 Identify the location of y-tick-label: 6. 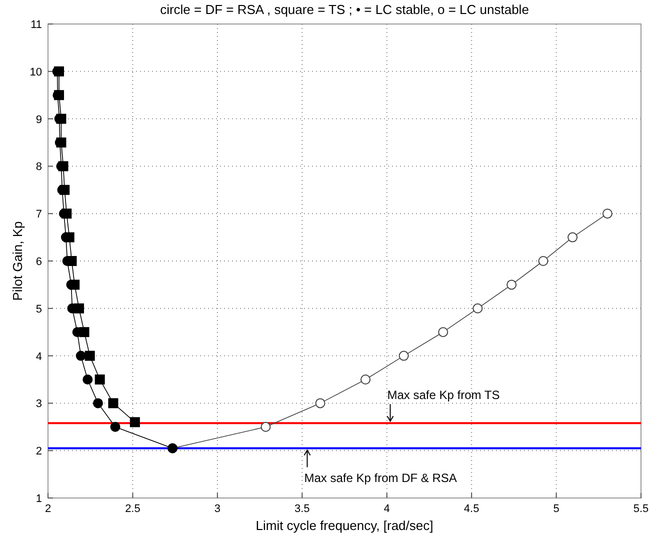
(39, 262).